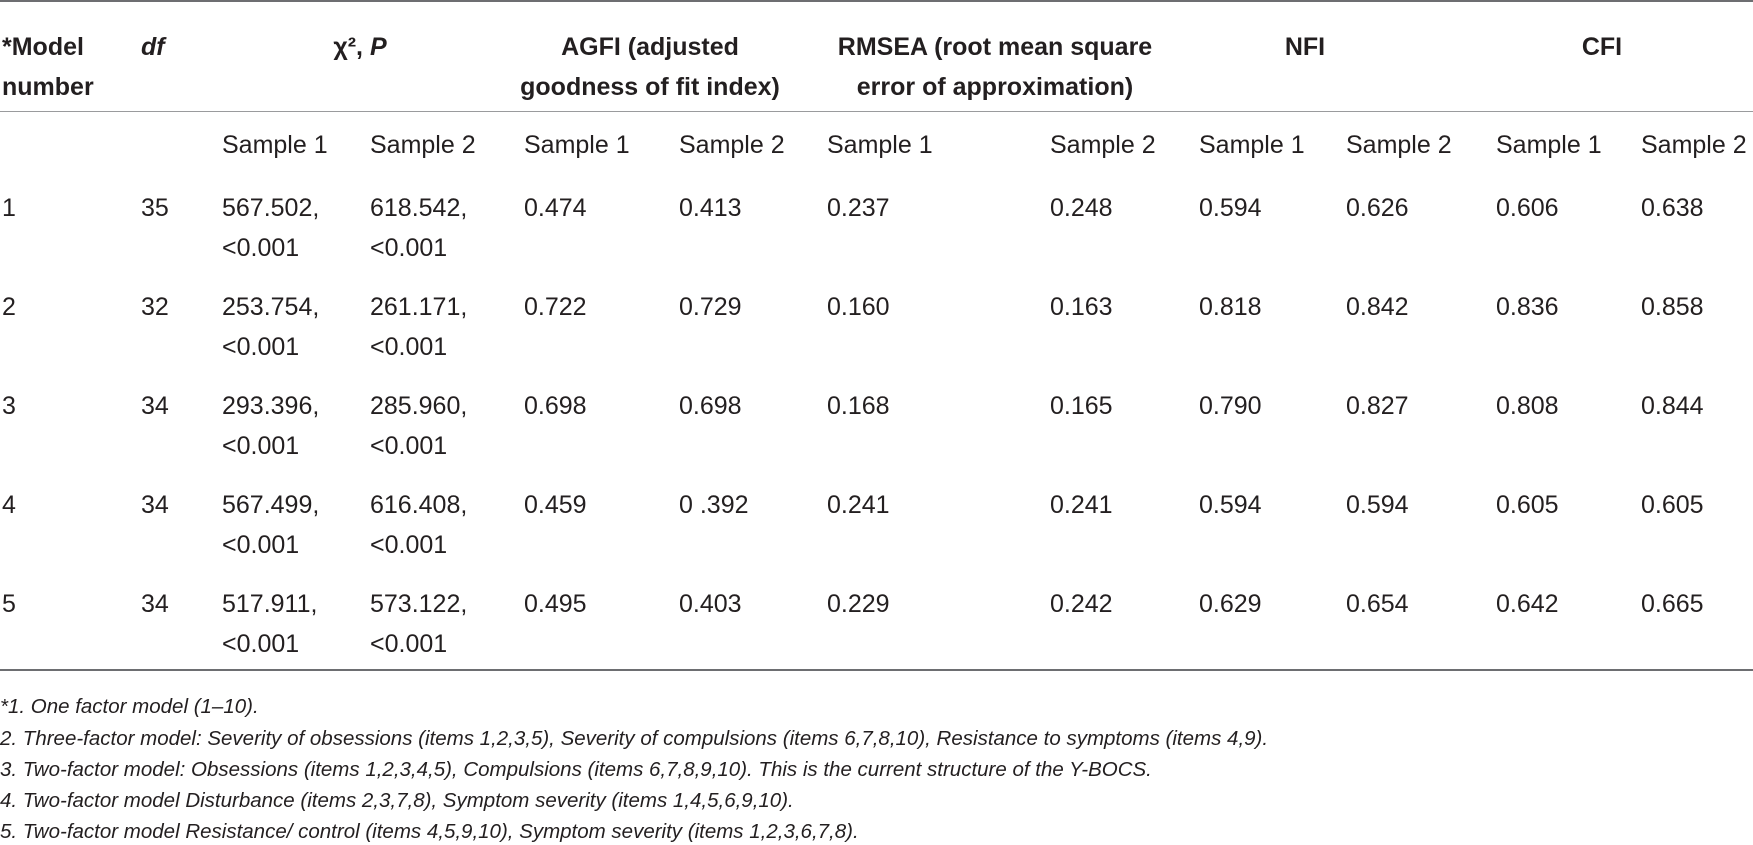 Image resolution: width=1753 pixels, height=845 pixels. What do you see at coordinates (710, 208) in the screenshot?
I see `cell-agfi-sample2: 0.413` at bounding box center [710, 208].